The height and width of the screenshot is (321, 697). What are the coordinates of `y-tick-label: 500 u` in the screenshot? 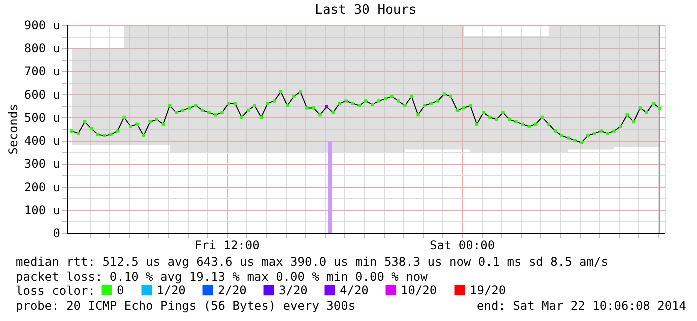 It's located at (42, 117).